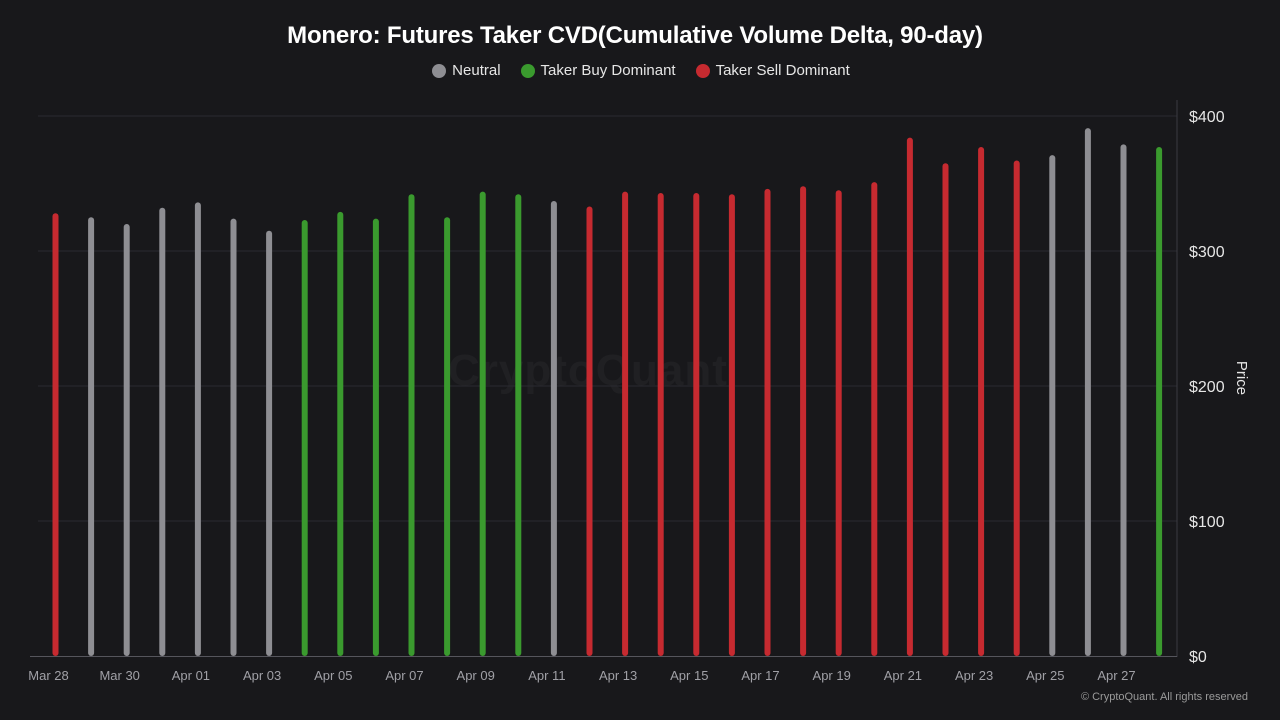  Describe the element at coordinates (476, 675) in the screenshot. I see `x-tick-label: Apr 09` at that location.